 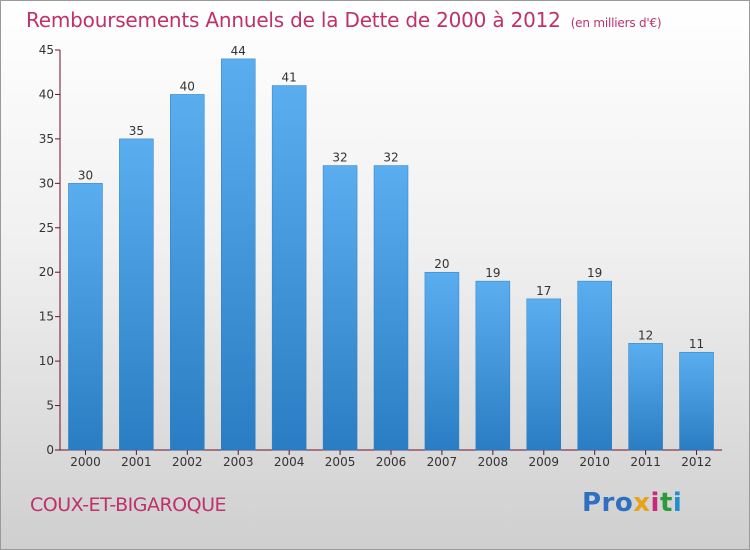 I want to click on x-tick-label: 2009, so click(x=543, y=462).